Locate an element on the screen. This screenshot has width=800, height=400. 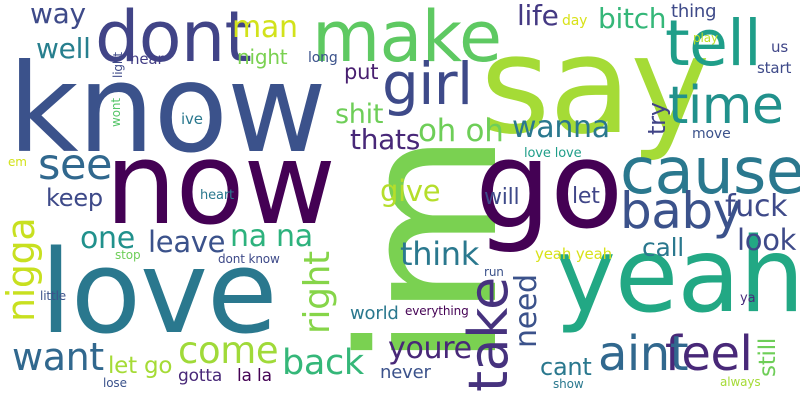
word-gotta: gotta is located at coordinates (200, 376).